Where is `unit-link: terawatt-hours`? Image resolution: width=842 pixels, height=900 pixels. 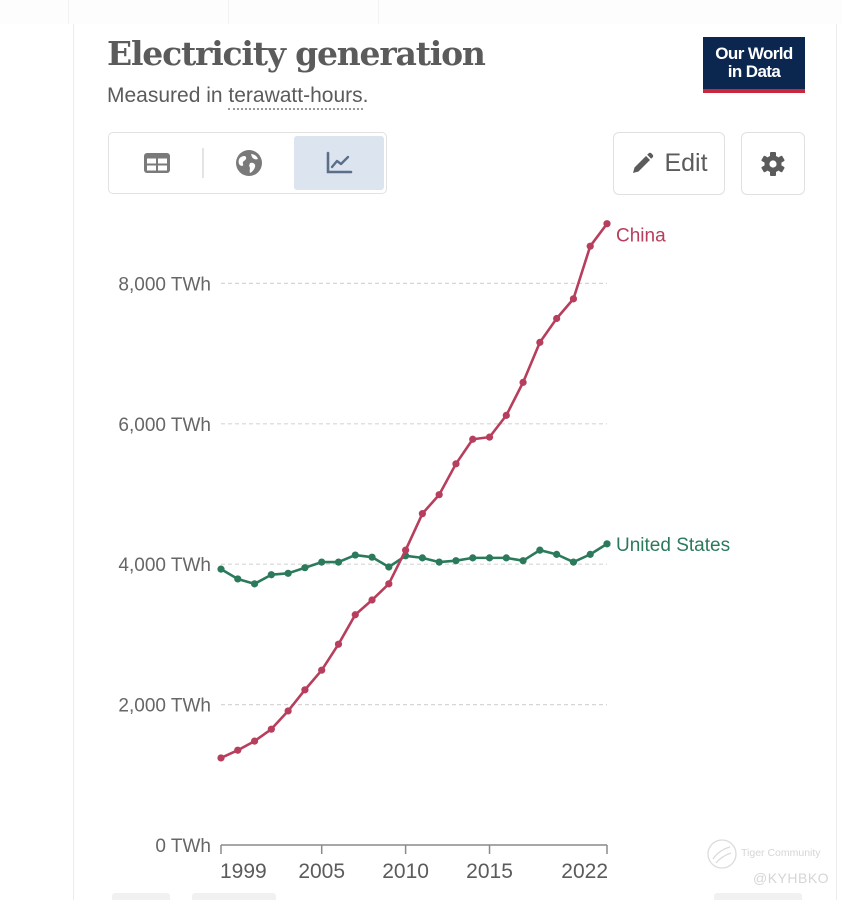 unit-link: terawatt-hours is located at coordinates (295, 97).